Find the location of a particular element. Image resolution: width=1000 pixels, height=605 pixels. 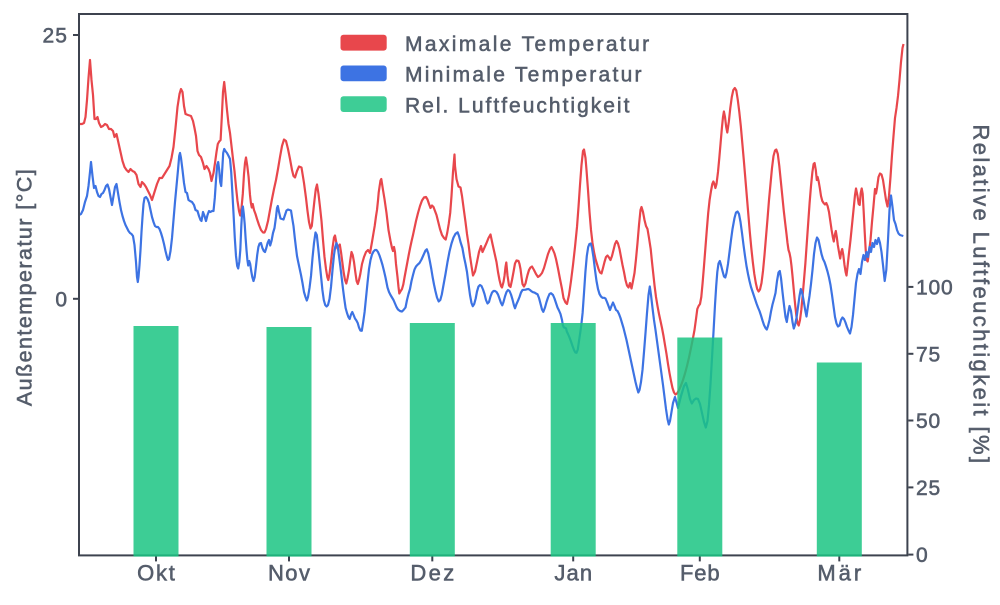

svg-text: 50 is located at coordinates (928, 421).